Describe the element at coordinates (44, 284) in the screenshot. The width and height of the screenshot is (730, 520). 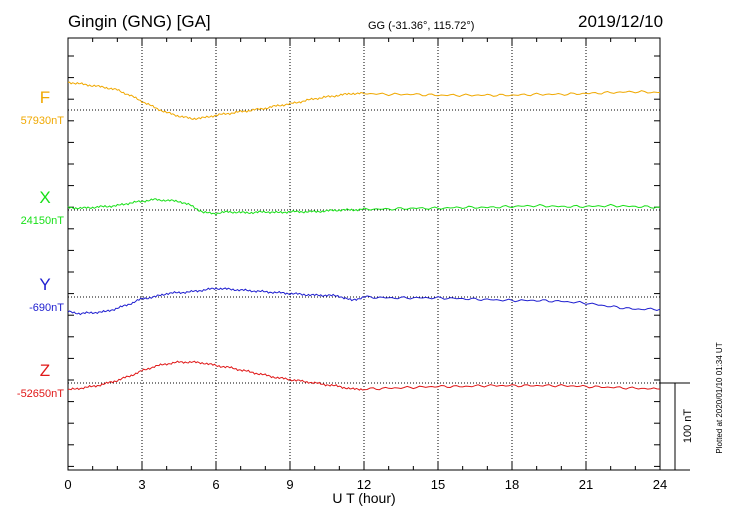
I see `series-name-y: Y` at that location.